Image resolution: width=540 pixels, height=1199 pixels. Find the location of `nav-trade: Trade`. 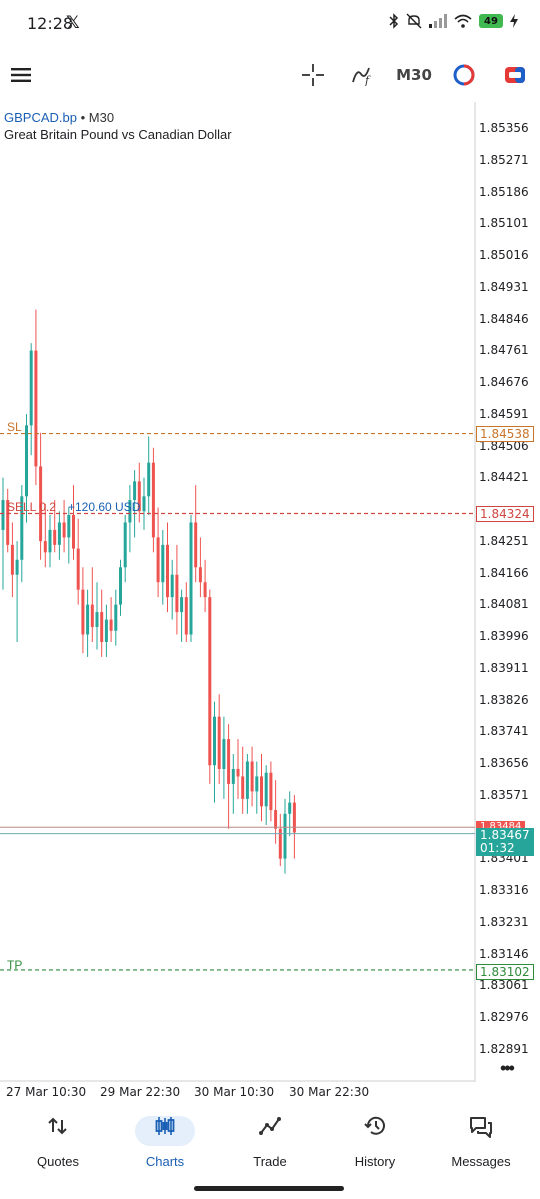

nav-trade: Trade is located at coordinates (270, 1143).